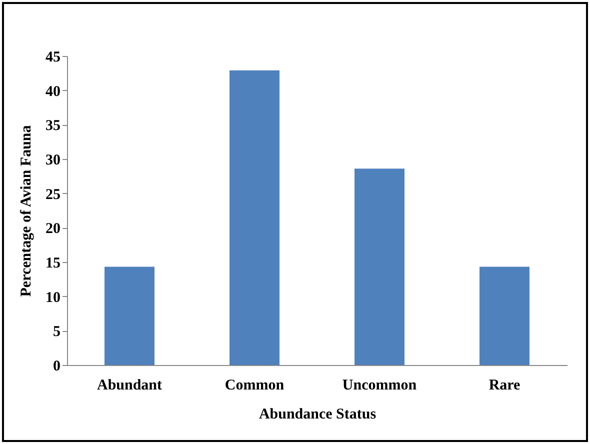 The image size is (590, 444). Describe the element at coordinates (254, 386) in the screenshot. I see `x-tick-label: Common` at that location.